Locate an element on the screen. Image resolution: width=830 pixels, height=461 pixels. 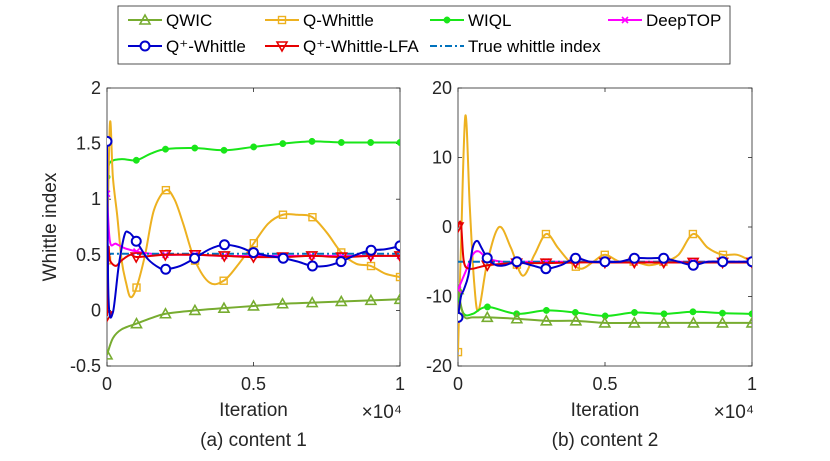
y-tick-label: -20 is located at coordinates (439, 366).